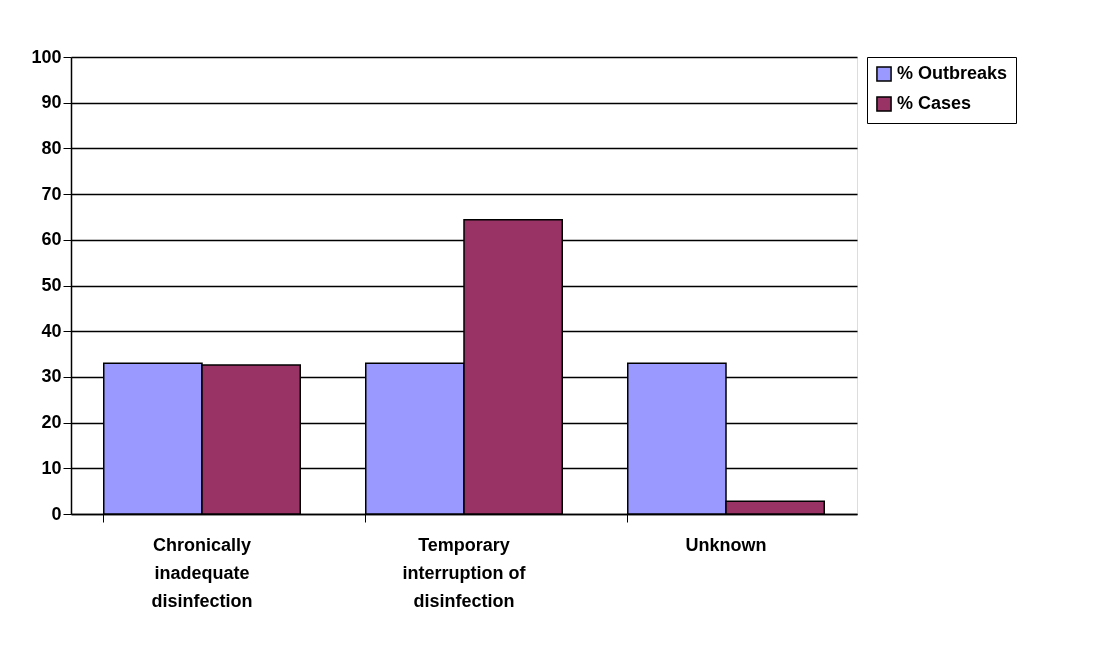 The height and width of the screenshot is (656, 1111). What do you see at coordinates (46, 56) in the screenshot?
I see `y-tick-label: 100` at bounding box center [46, 56].